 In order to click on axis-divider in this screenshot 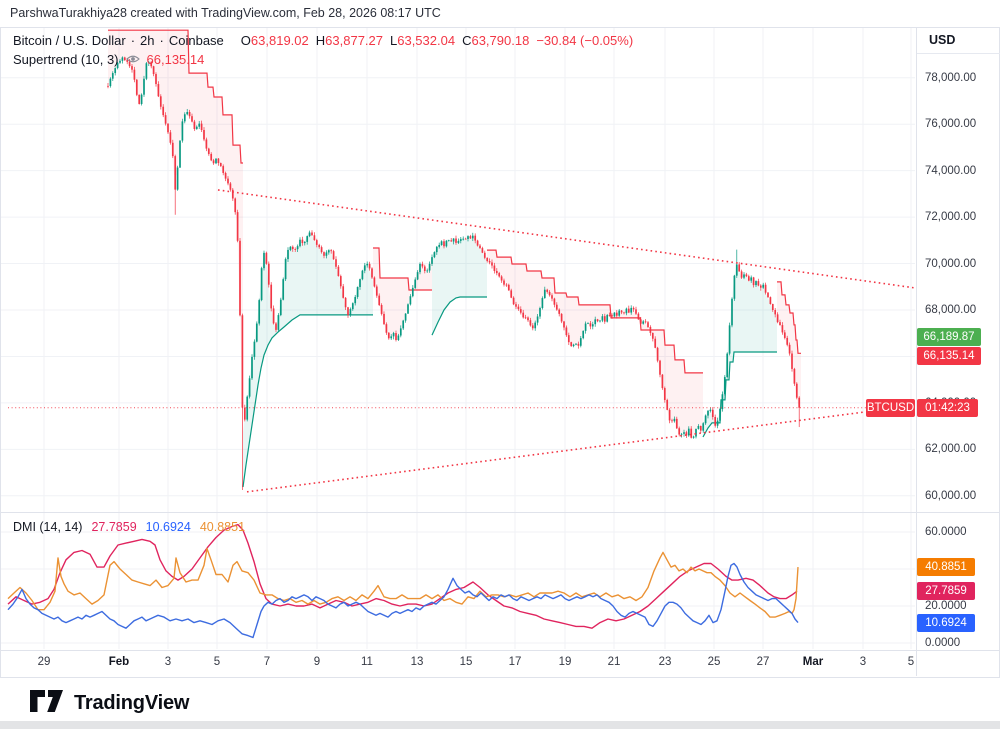, I will do `click(958, 53)`.